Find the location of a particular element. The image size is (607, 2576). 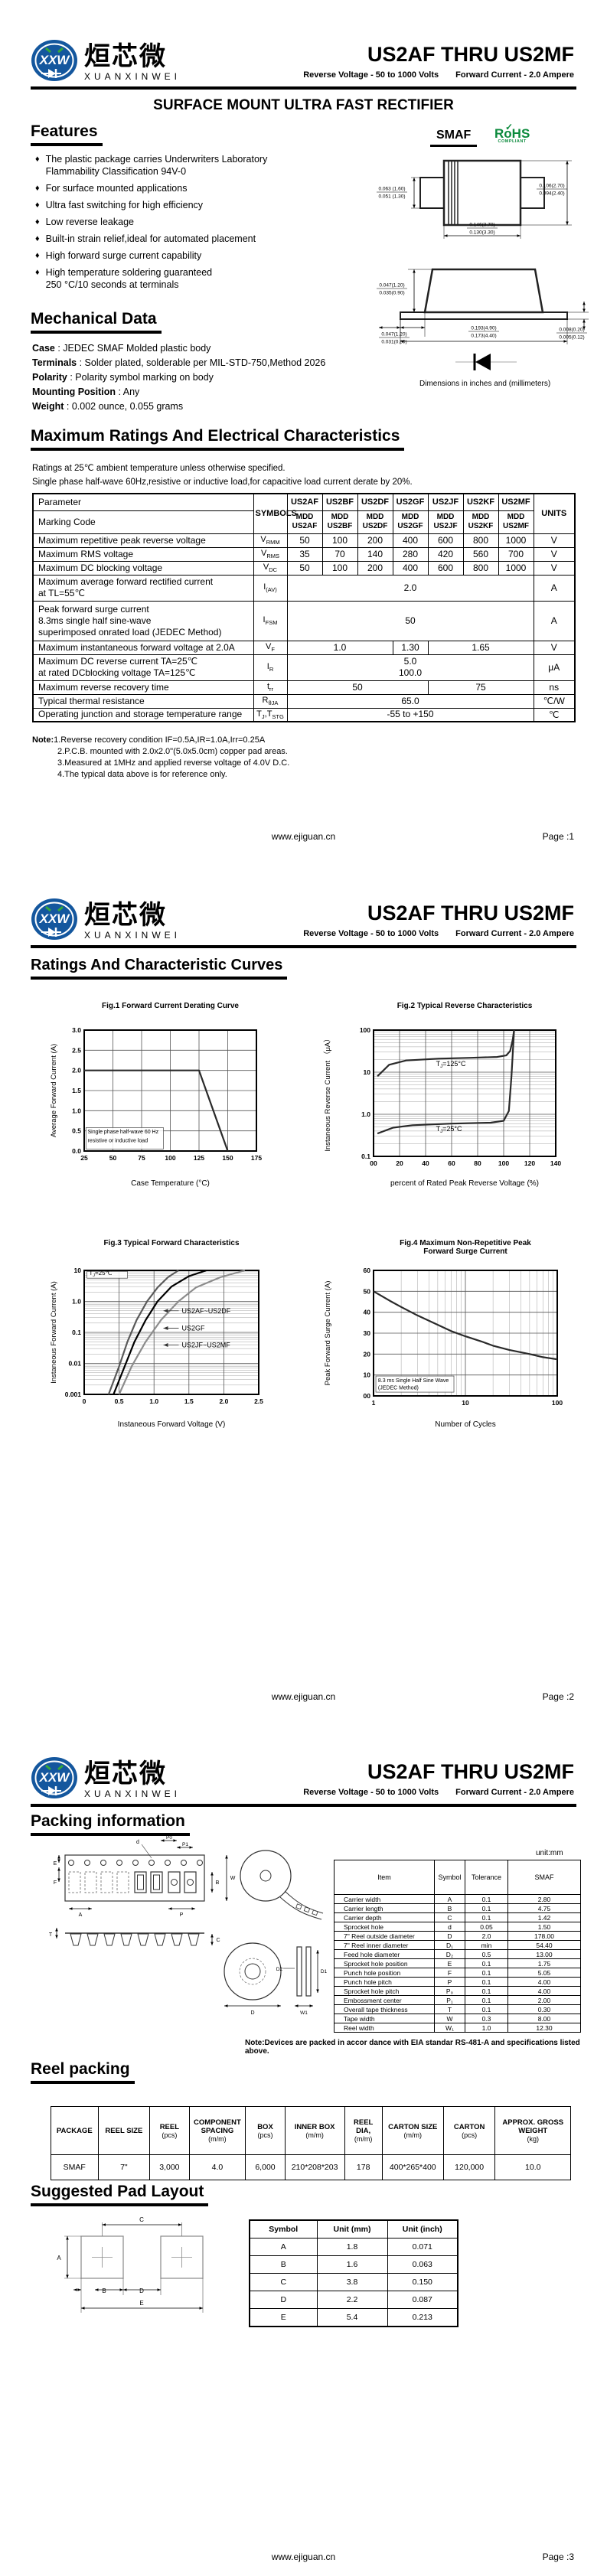

svg-text: TJ=125°C is located at coordinates (451, 1064).